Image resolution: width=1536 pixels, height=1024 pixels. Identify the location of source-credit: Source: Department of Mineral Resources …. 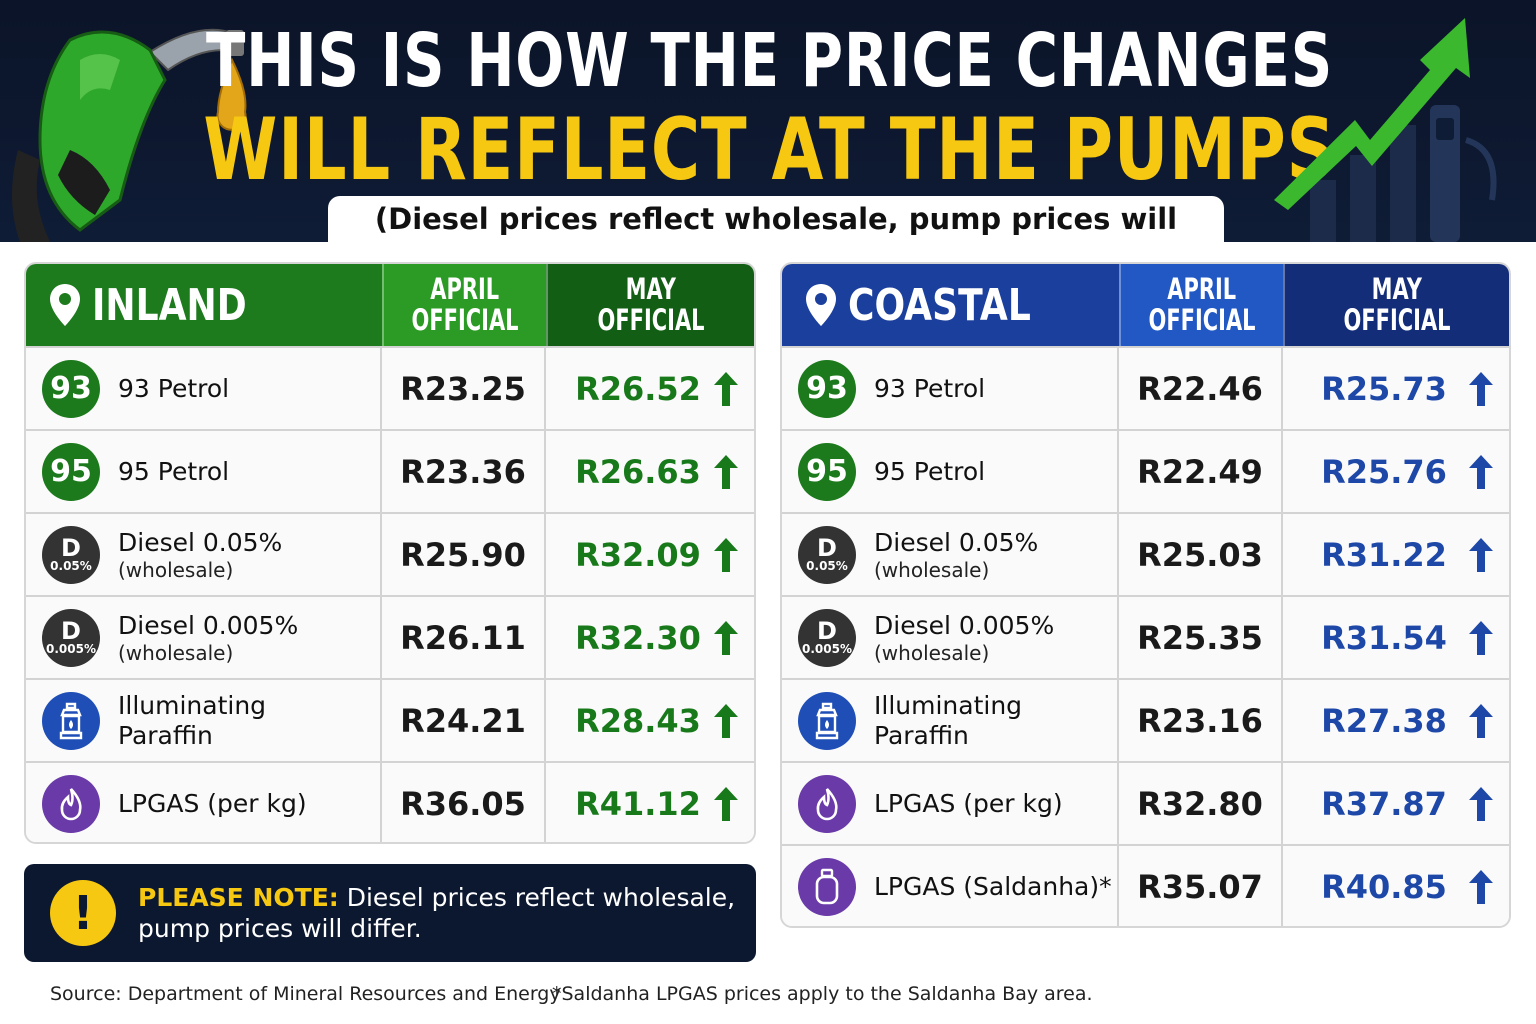
(305, 994).